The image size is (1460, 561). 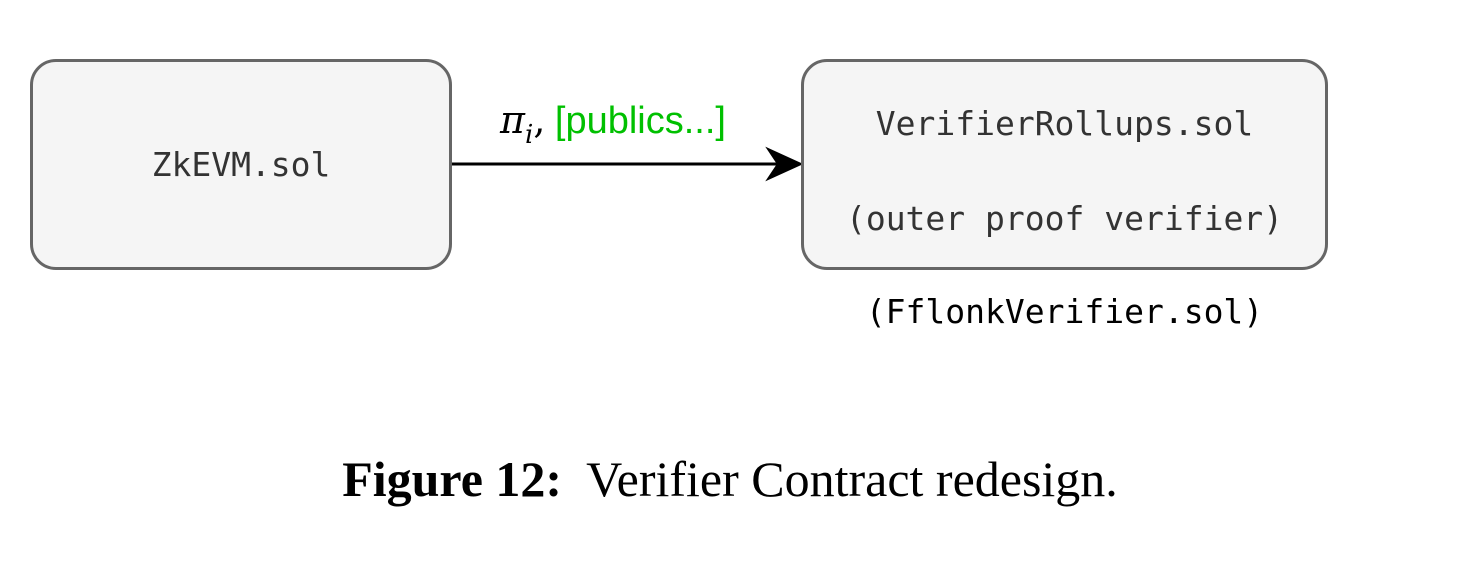 What do you see at coordinates (640, 121) in the screenshot?
I see `publics-label: [publics...]` at bounding box center [640, 121].